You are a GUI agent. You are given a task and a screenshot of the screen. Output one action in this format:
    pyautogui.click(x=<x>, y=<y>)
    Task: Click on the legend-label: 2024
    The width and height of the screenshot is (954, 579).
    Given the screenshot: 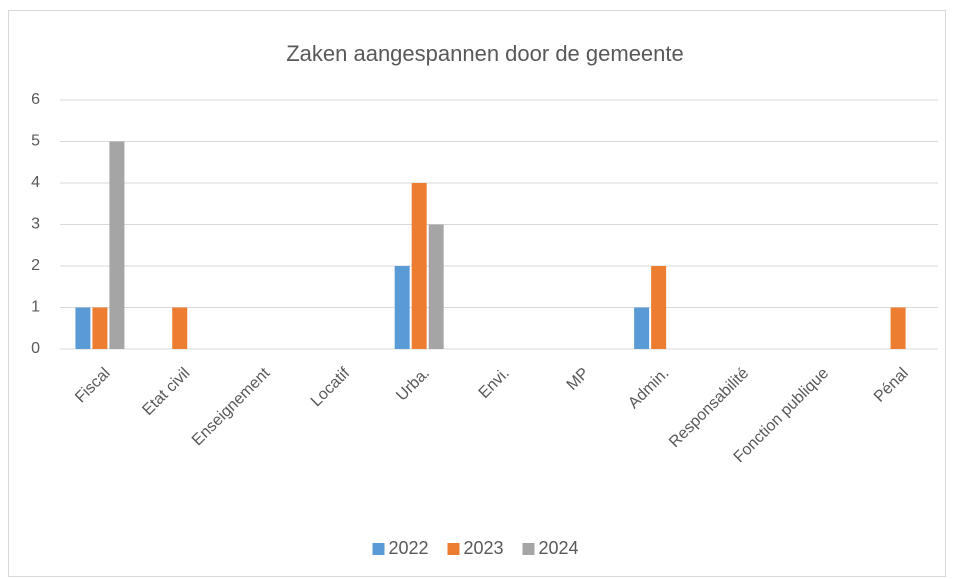 What is the action you would take?
    pyautogui.click(x=559, y=548)
    